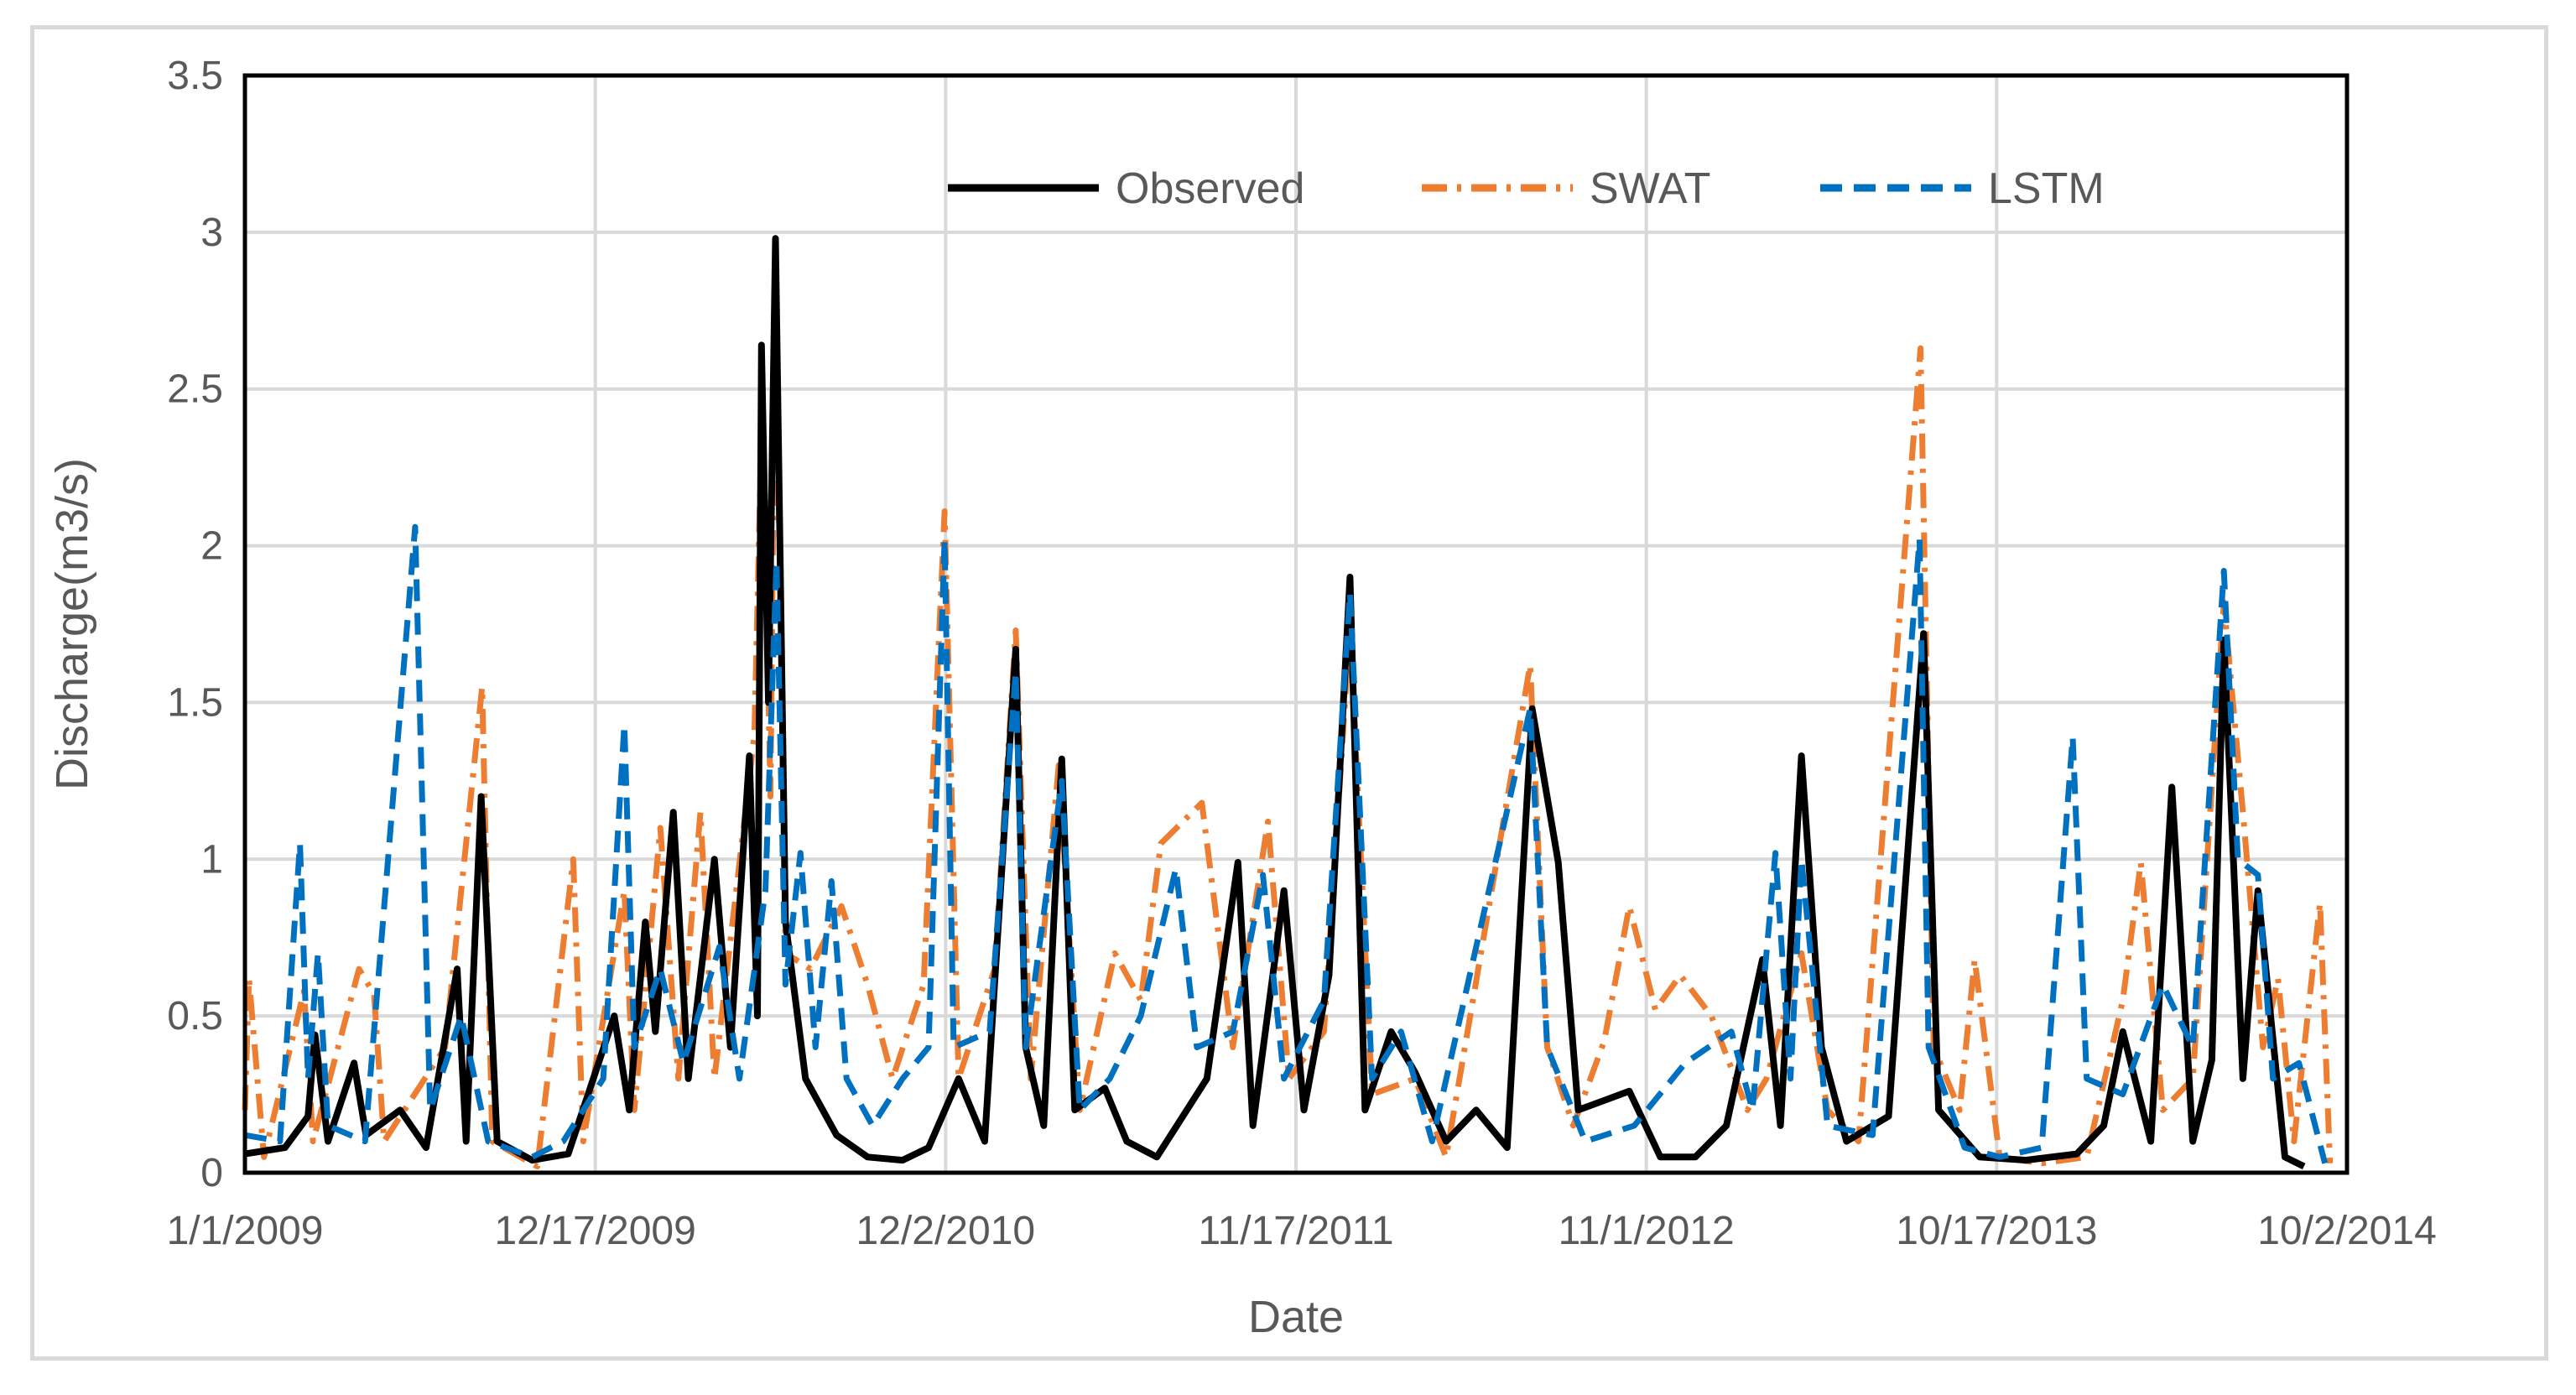 The image size is (2576, 1395). I want to click on y-axis-title: Discharge(m3/s), so click(72, 624).